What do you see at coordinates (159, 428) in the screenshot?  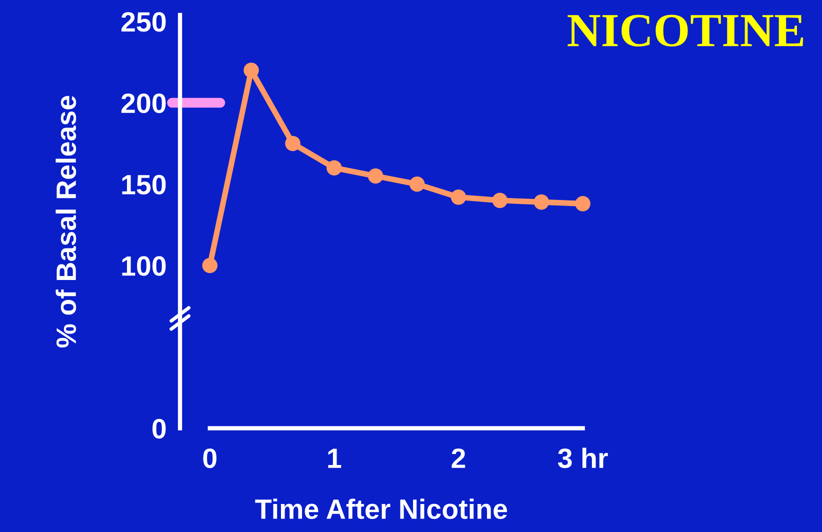 I see `y-tick-label: 0` at bounding box center [159, 428].